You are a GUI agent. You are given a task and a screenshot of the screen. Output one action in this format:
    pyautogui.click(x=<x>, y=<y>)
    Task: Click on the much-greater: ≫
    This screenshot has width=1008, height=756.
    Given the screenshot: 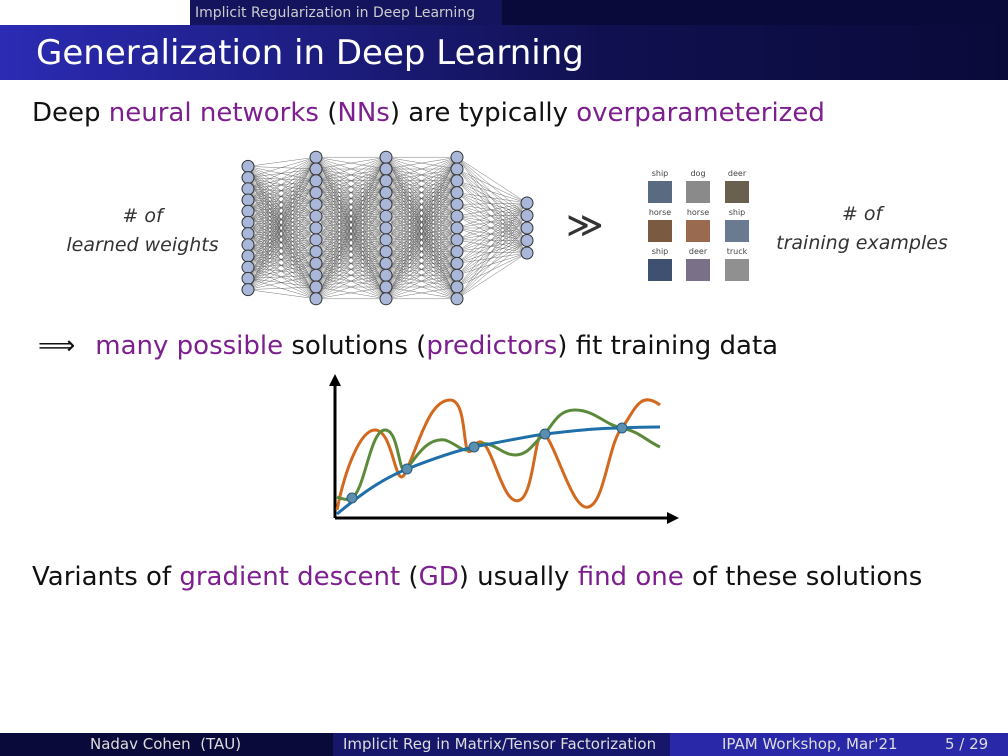 What is the action you would take?
    pyautogui.click(x=585, y=225)
    